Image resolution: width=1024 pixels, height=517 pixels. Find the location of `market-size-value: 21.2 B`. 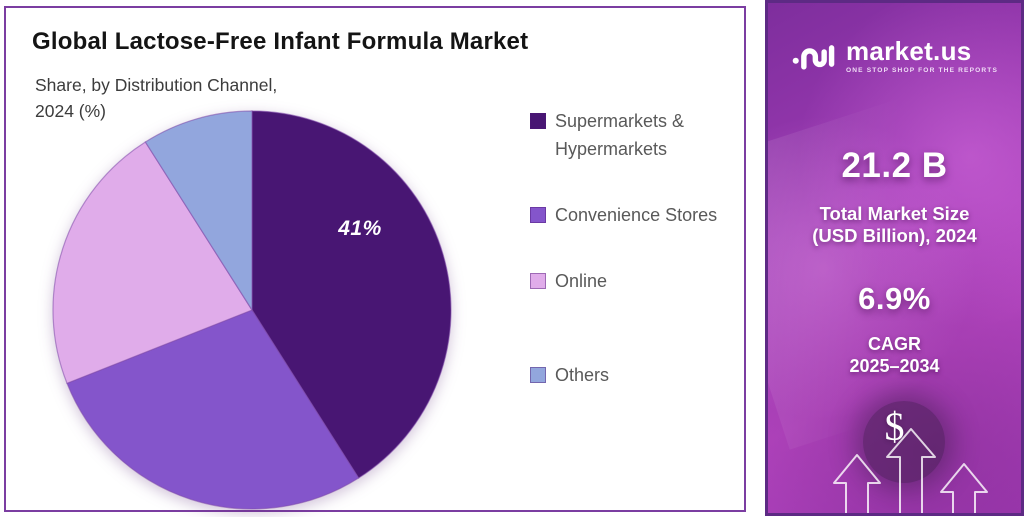

market-size-value: 21.2 B is located at coordinates (894, 165).